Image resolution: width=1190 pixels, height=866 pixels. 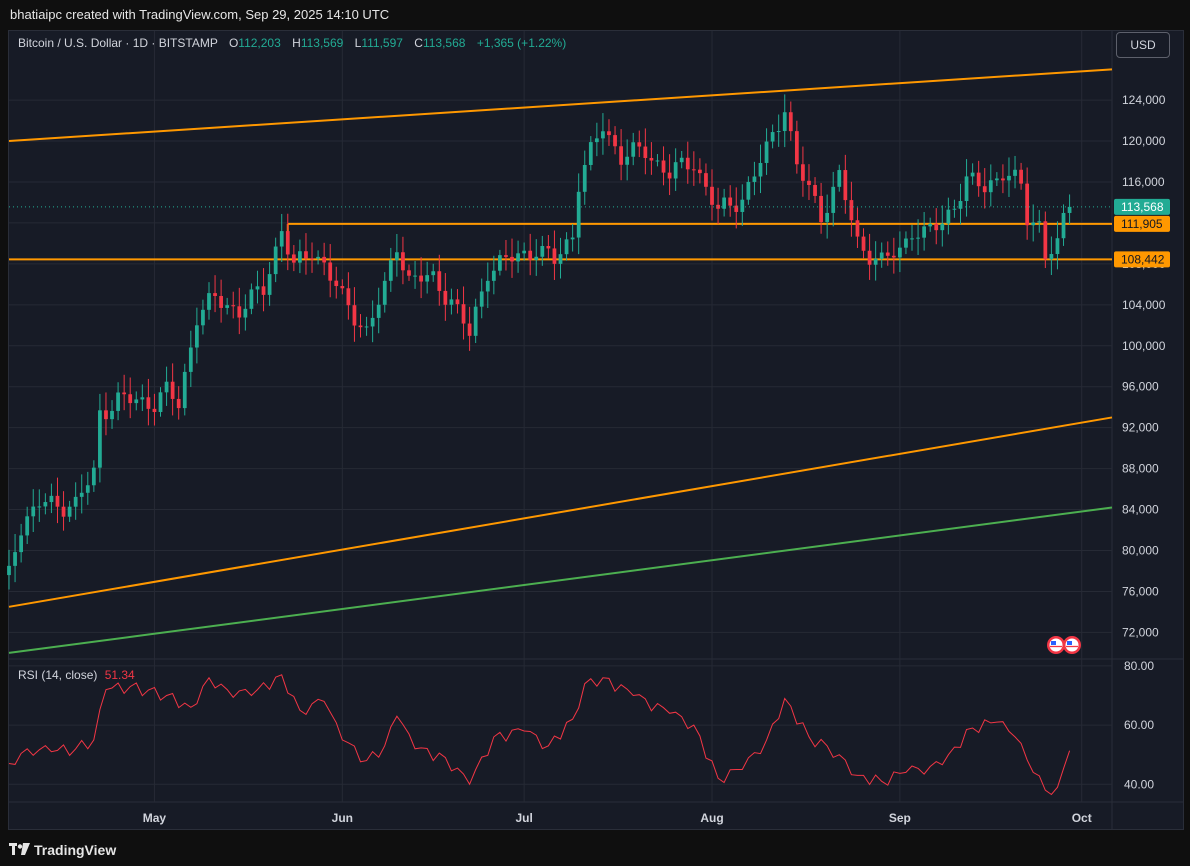 I want to click on orange-trendline, so click(x=560, y=105).